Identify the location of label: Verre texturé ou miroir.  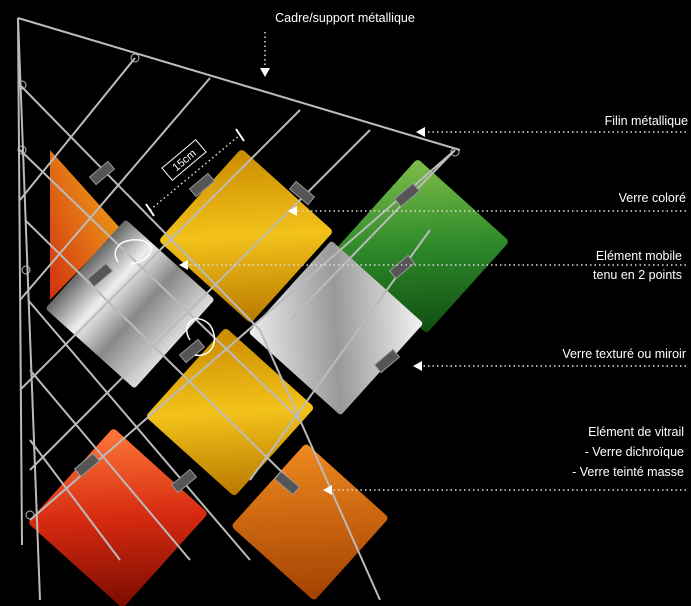
(624, 354).